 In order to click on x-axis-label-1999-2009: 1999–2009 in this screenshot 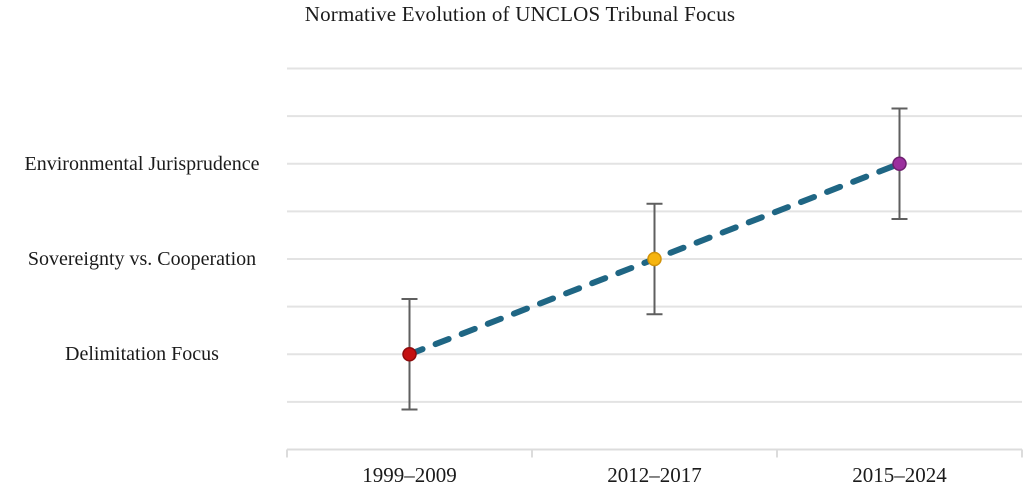, I will do `click(409, 475)`.